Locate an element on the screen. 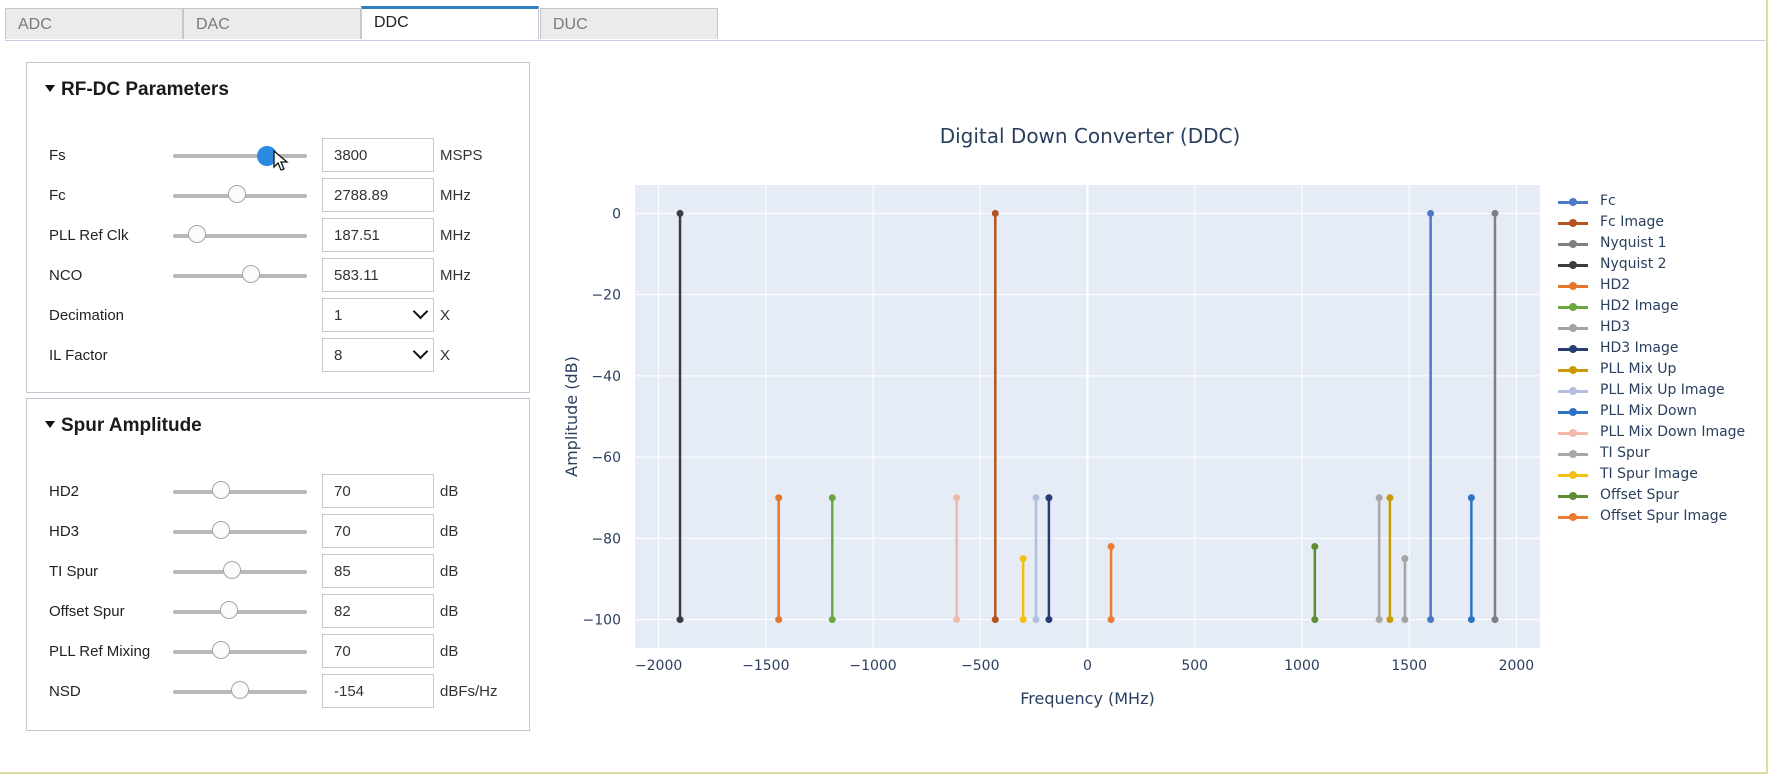 This screenshot has width=1768, height=774. il-factor-row: IL Factor 8 X is located at coordinates (278, 355).